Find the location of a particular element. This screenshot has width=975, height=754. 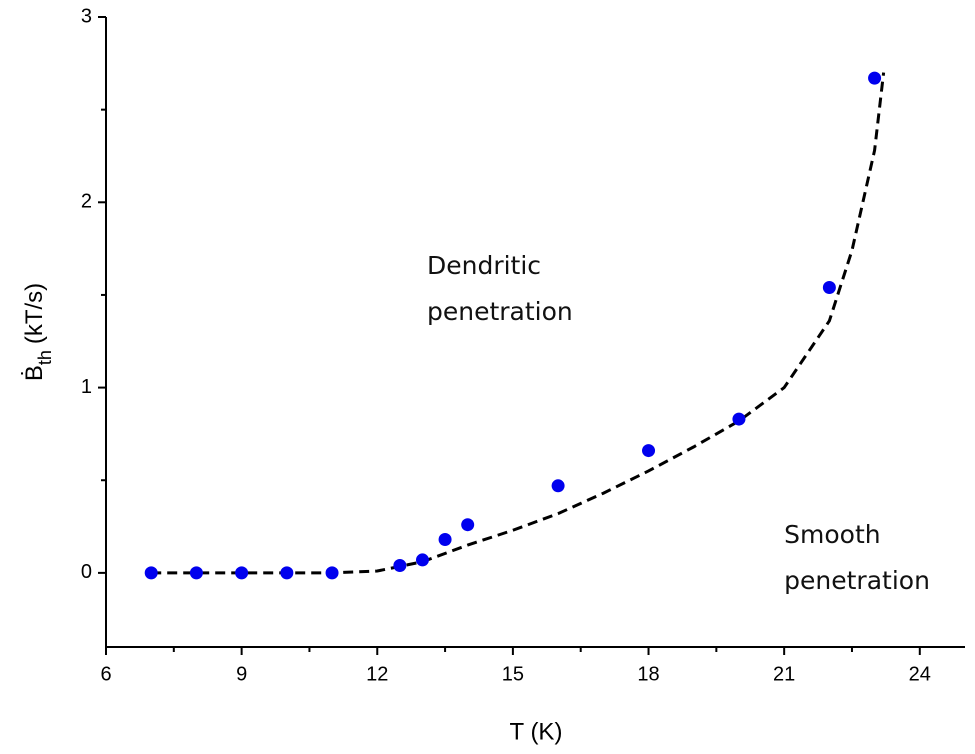

annotation: Smooth is located at coordinates (832, 534).